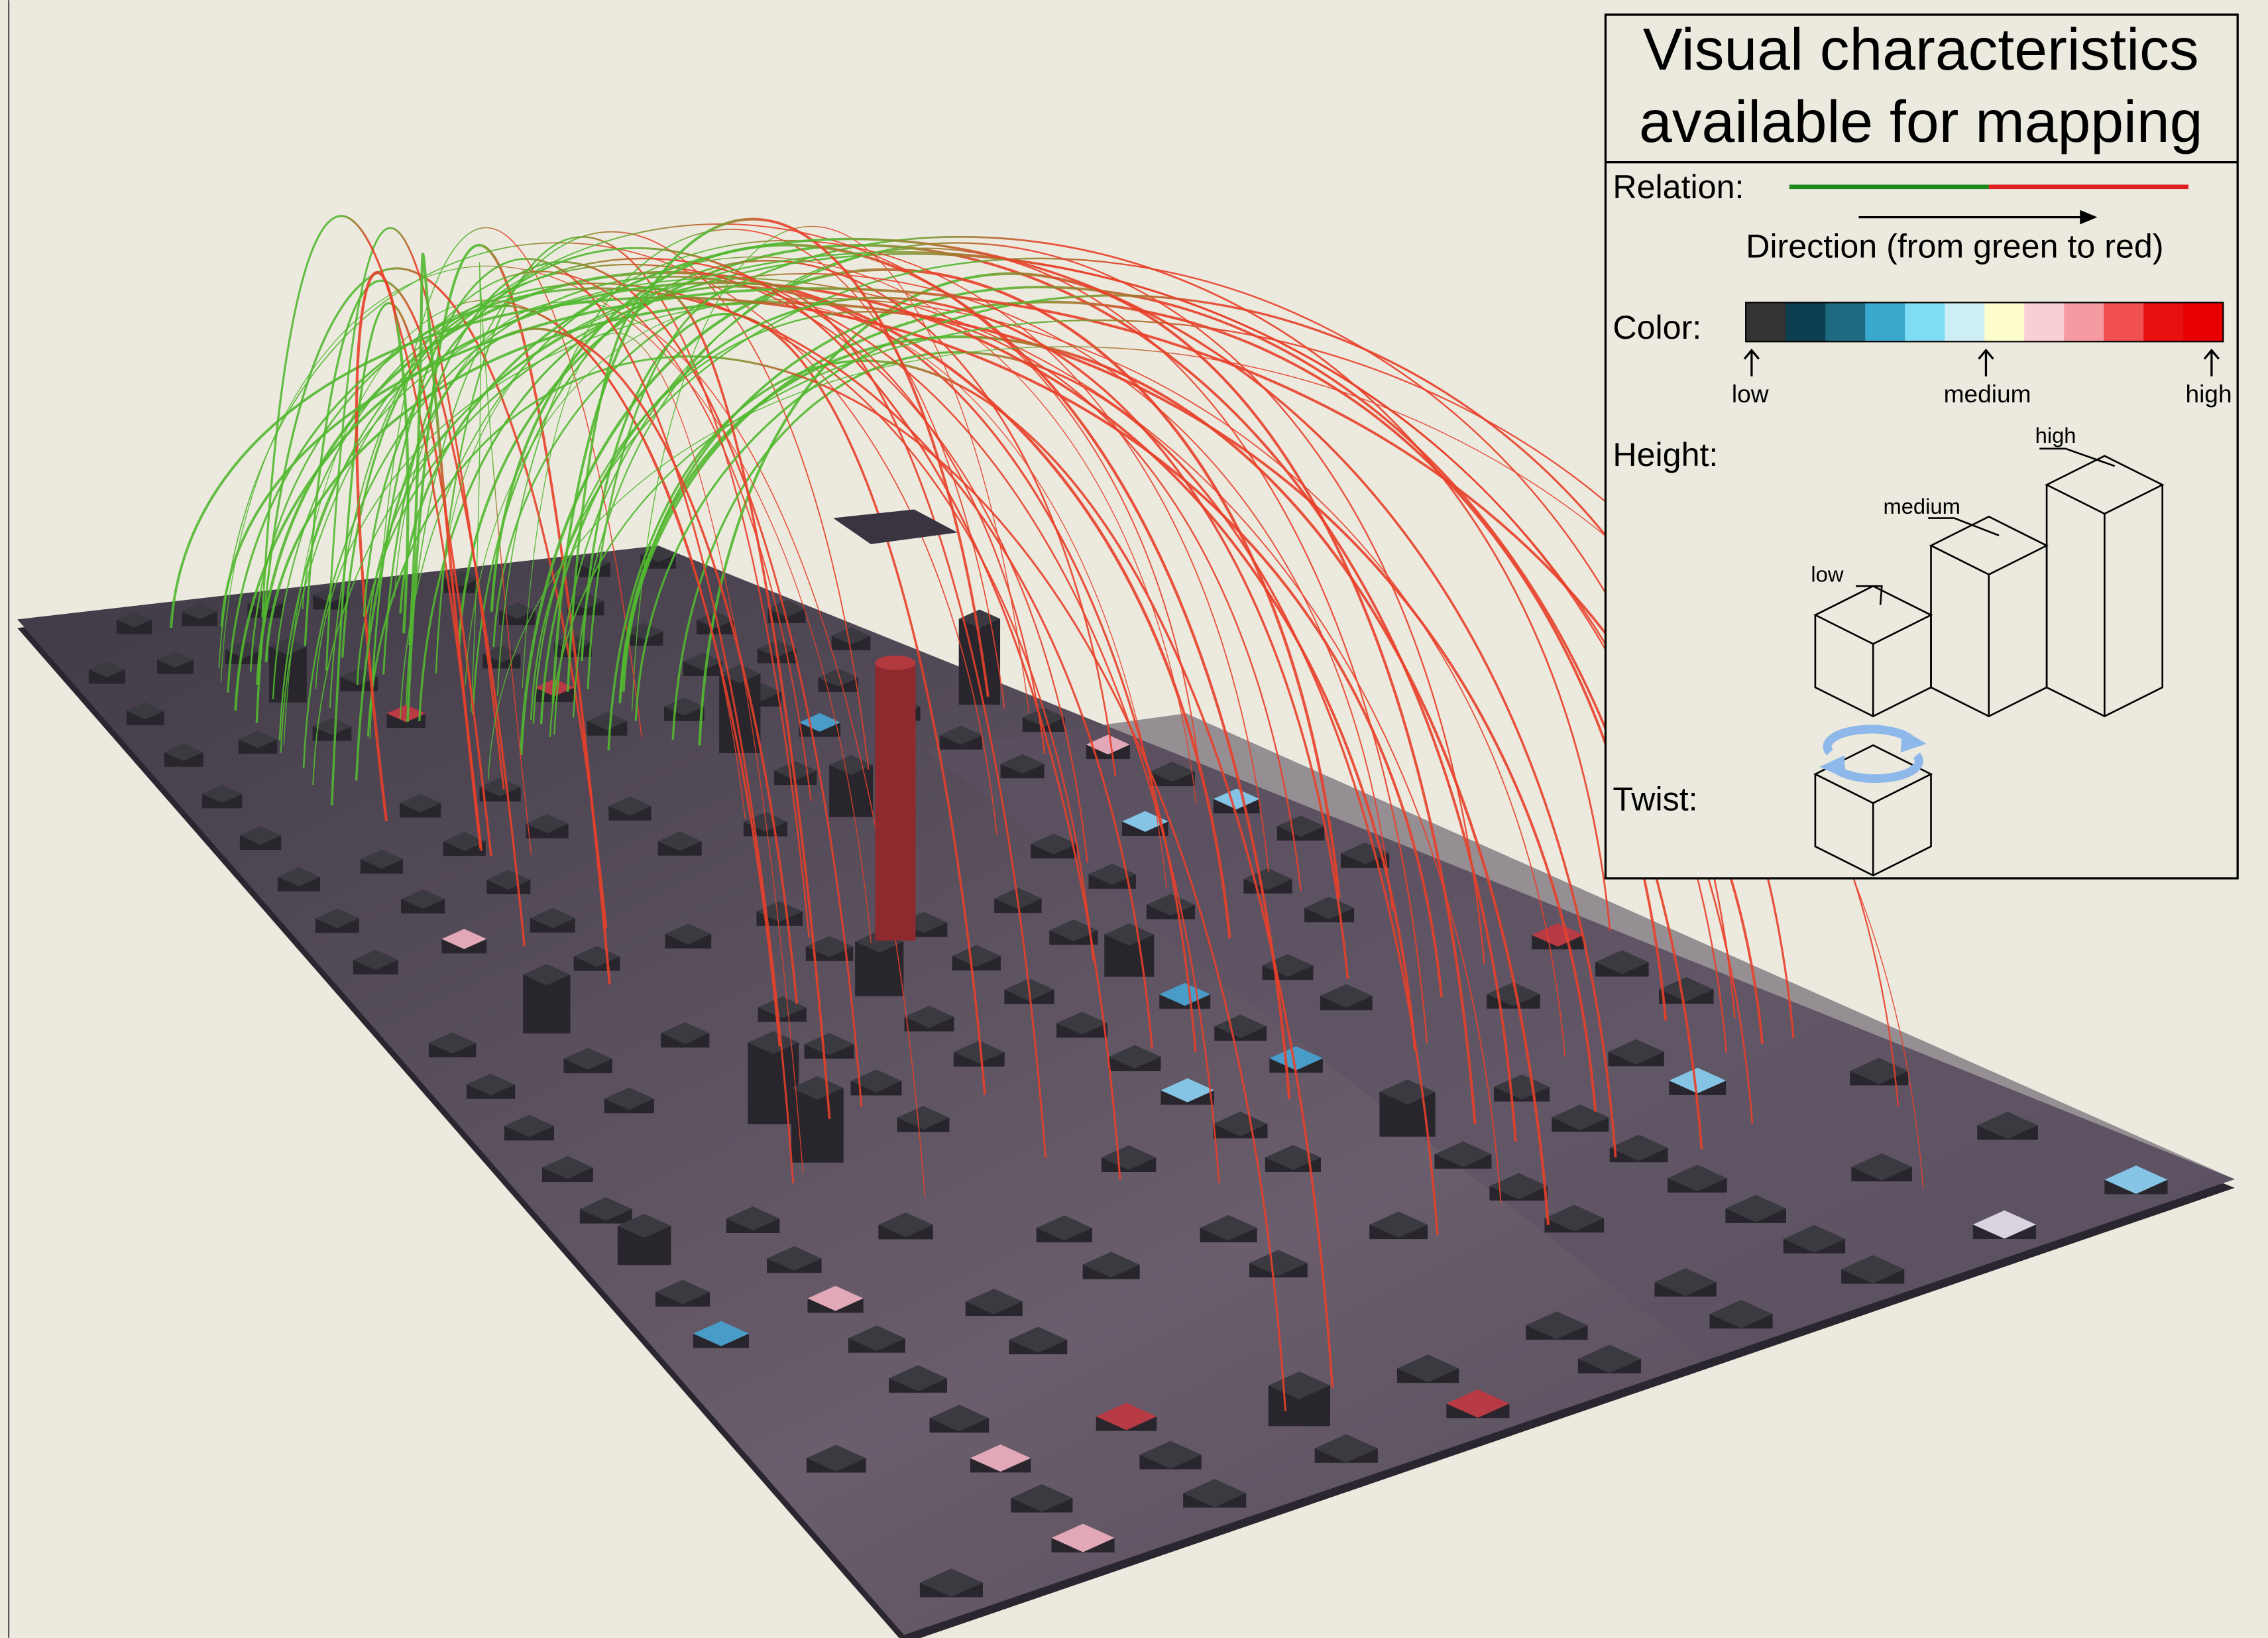 The height and width of the screenshot is (1638, 2268). I want to click on tall-bar, so click(895, 798).